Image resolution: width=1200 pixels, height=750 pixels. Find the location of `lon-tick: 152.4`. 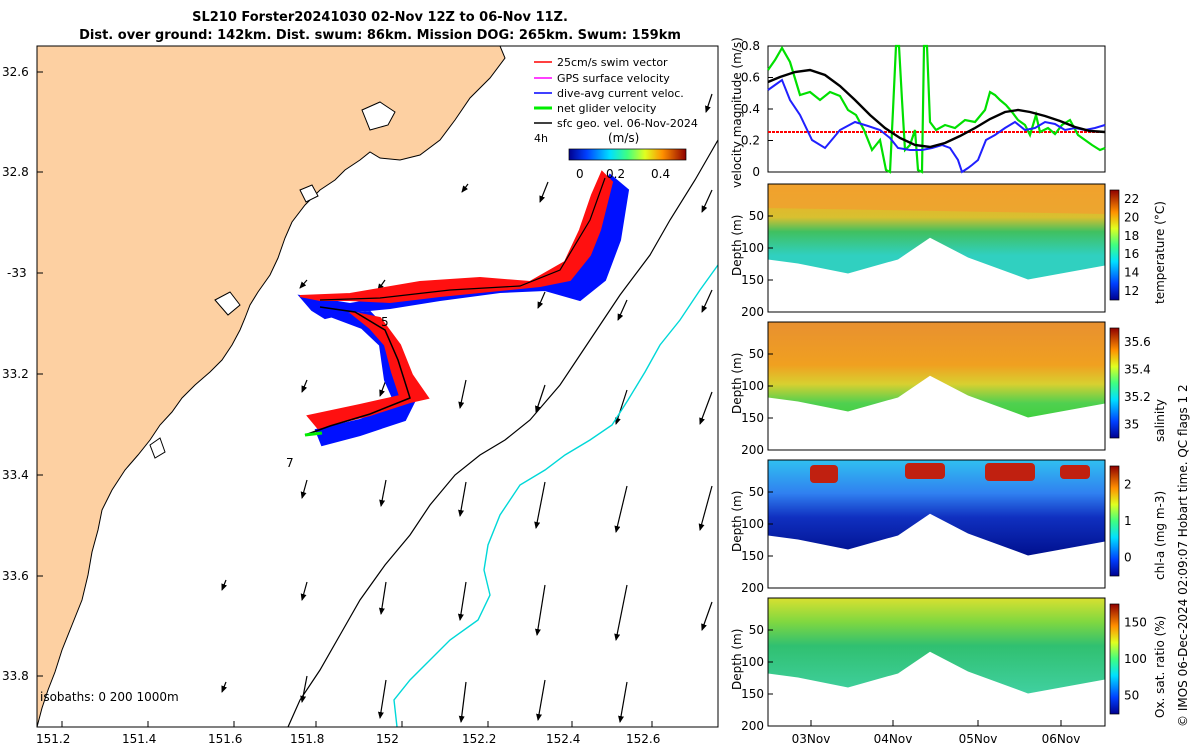

lon-tick: 152.4 is located at coordinates (563, 739).